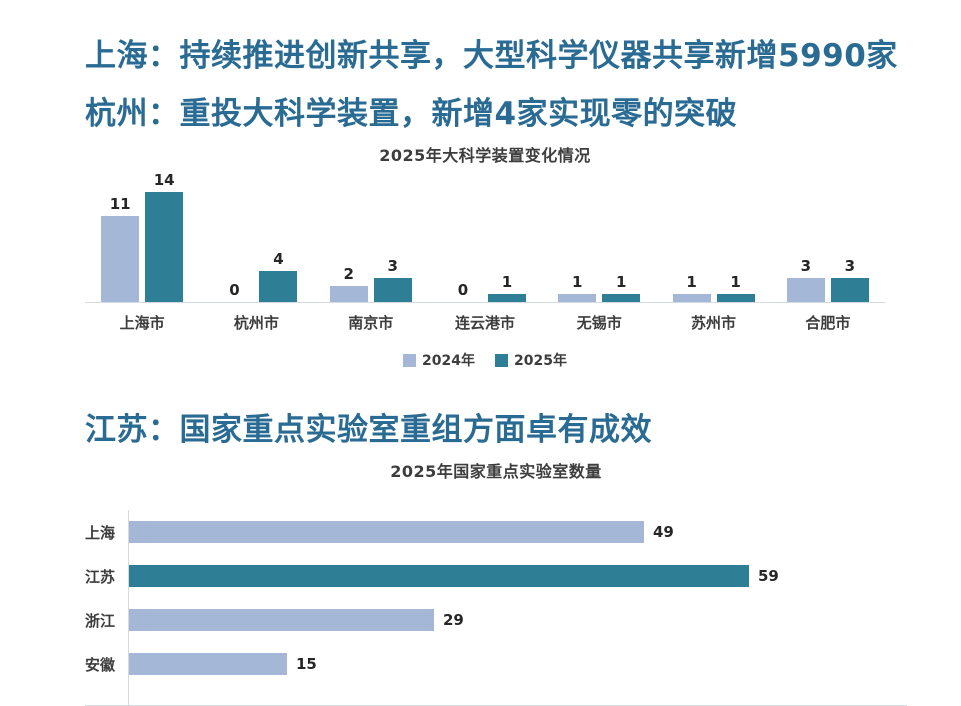 The height and width of the screenshot is (706, 961). I want to click on category-label: 无锡市, so click(599, 323).